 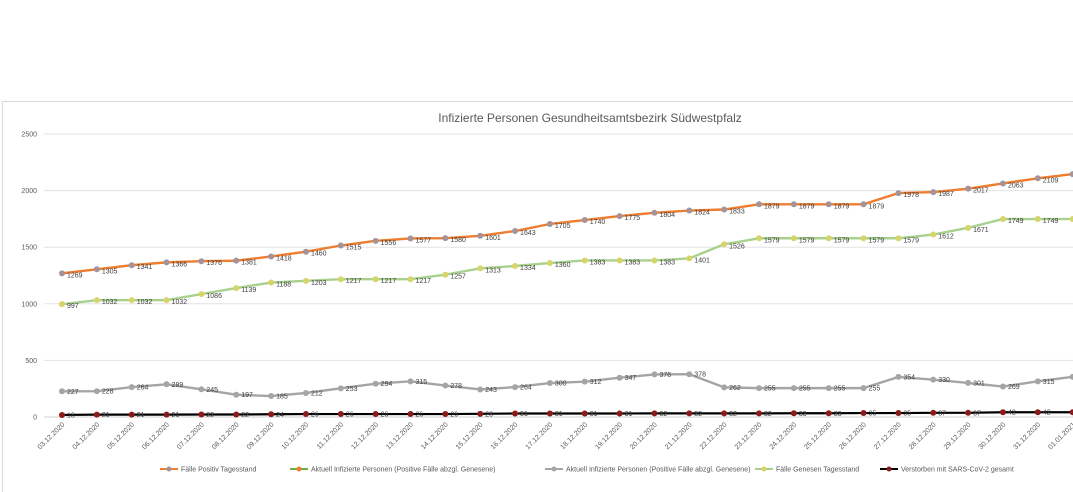 I want to click on data-label: 1556, so click(x=389, y=243).